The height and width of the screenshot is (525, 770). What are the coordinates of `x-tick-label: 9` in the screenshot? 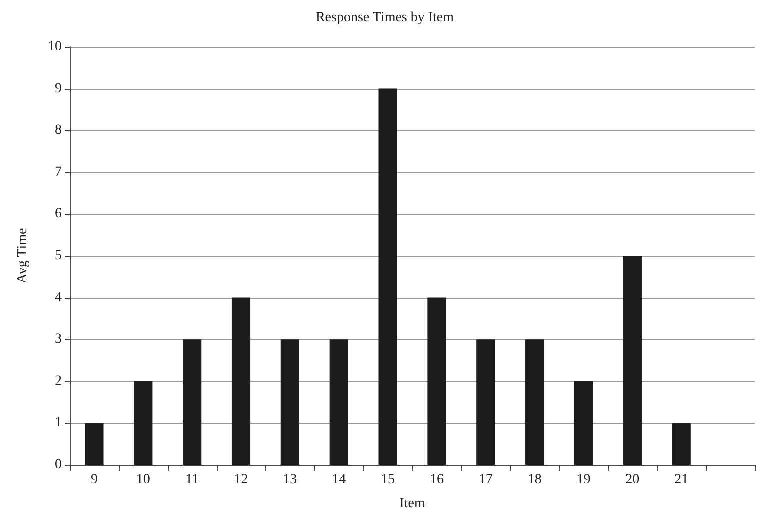 It's located at (94, 480).